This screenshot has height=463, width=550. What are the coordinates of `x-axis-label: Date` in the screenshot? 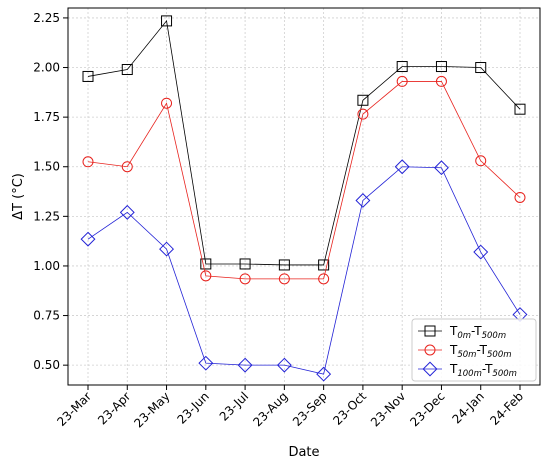 It's located at (303, 452).